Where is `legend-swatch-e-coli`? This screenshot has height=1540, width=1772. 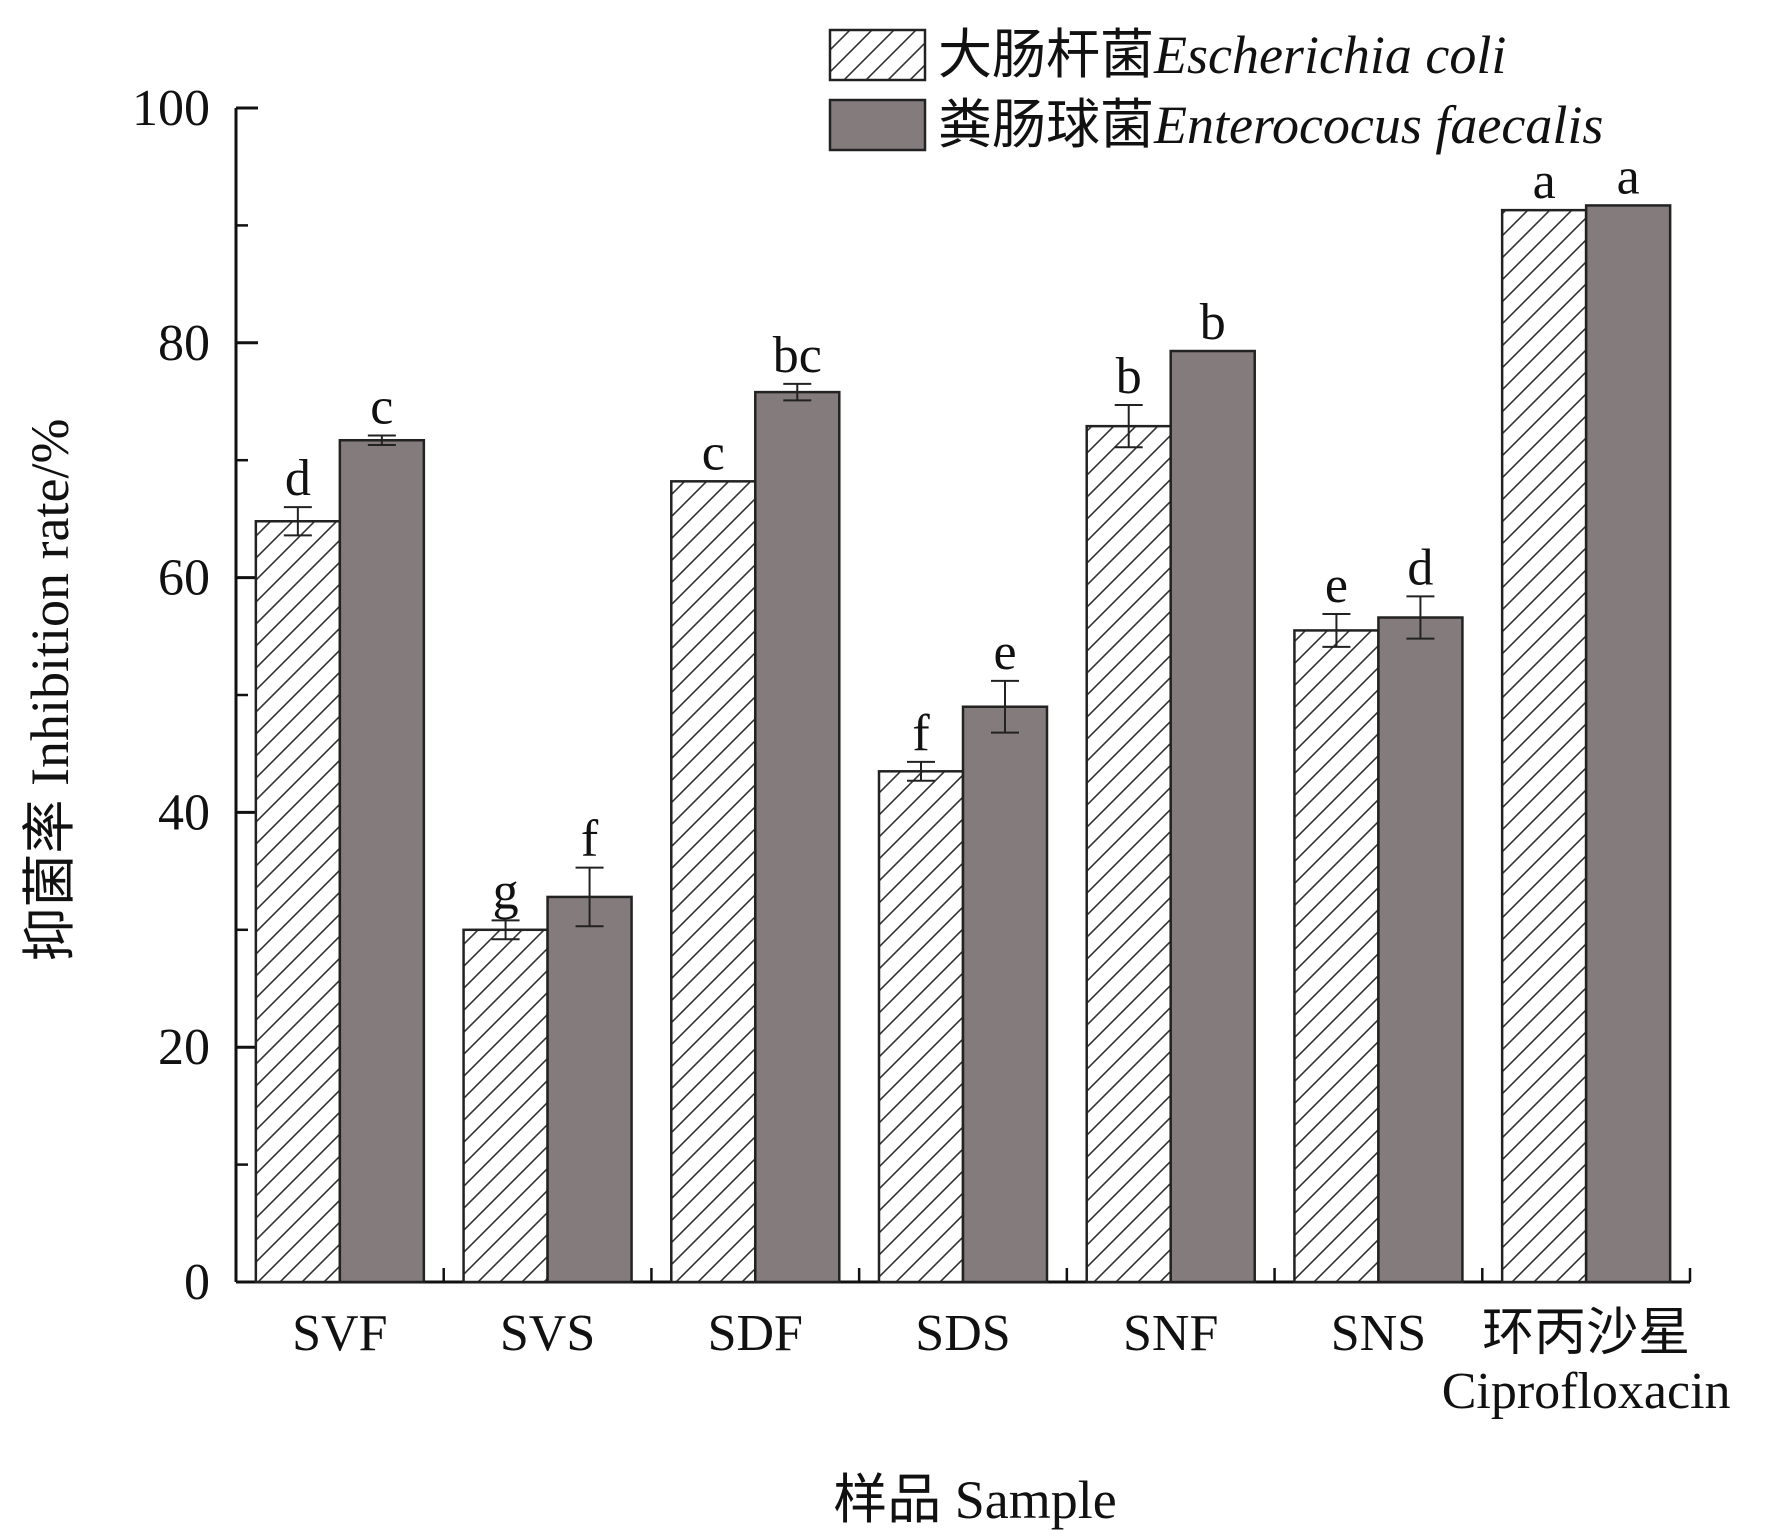 legend-swatch-e-coli is located at coordinates (877, 55).